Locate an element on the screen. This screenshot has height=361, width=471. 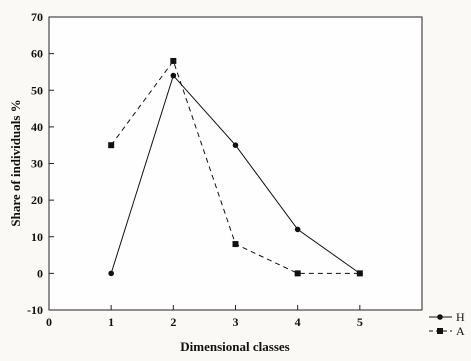
x-tick-label: 5 is located at coordinates (360, 322).